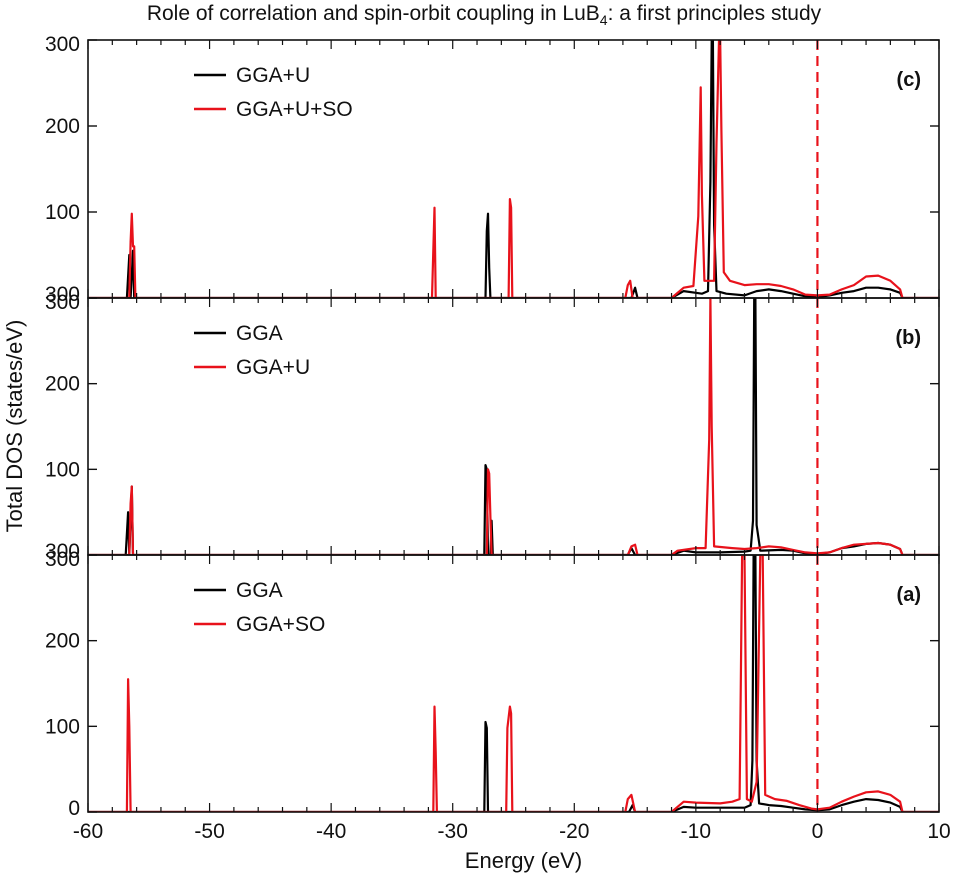 The width and height of the screenshot is (968, 883). I want to click on panel-tag-a: (a), so click(909, 595).